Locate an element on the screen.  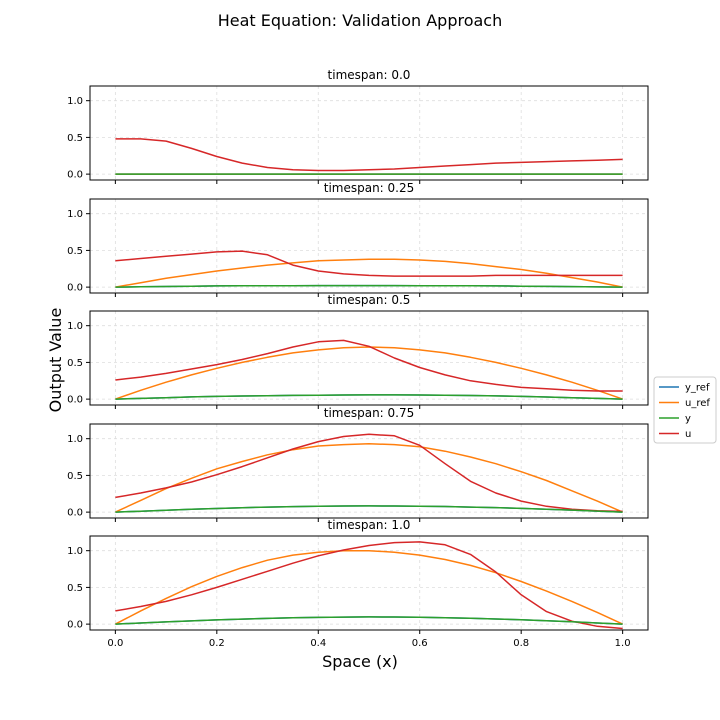
subplot-1: timespan: 0.25 0.0 0.5 1.0 is located at coordinates (358, 239).